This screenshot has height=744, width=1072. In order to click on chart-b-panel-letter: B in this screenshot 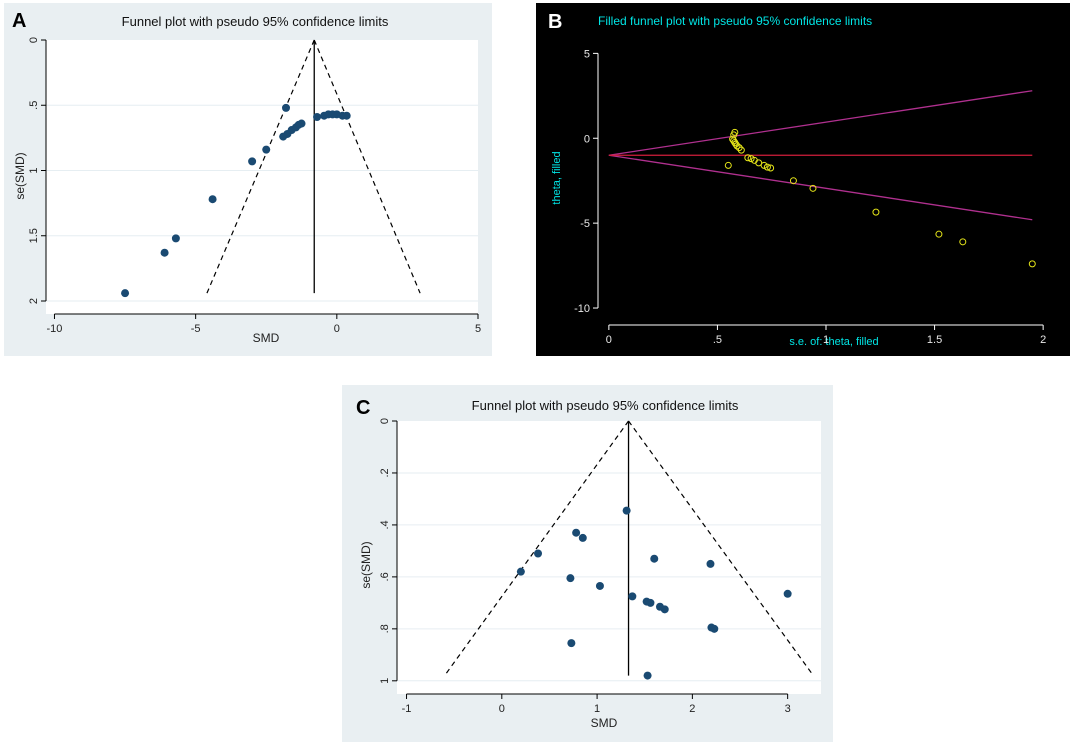, I will do `click(555, 22)`.